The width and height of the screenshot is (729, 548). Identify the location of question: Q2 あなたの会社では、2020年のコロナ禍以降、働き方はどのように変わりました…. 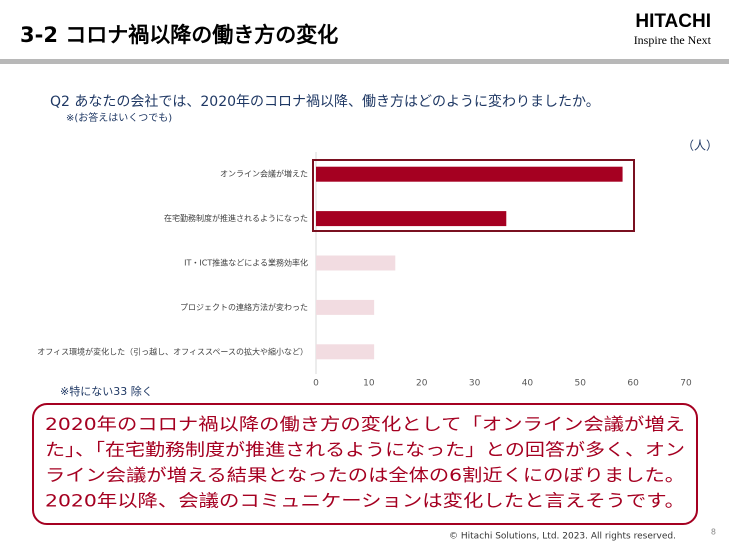
(325, 101).